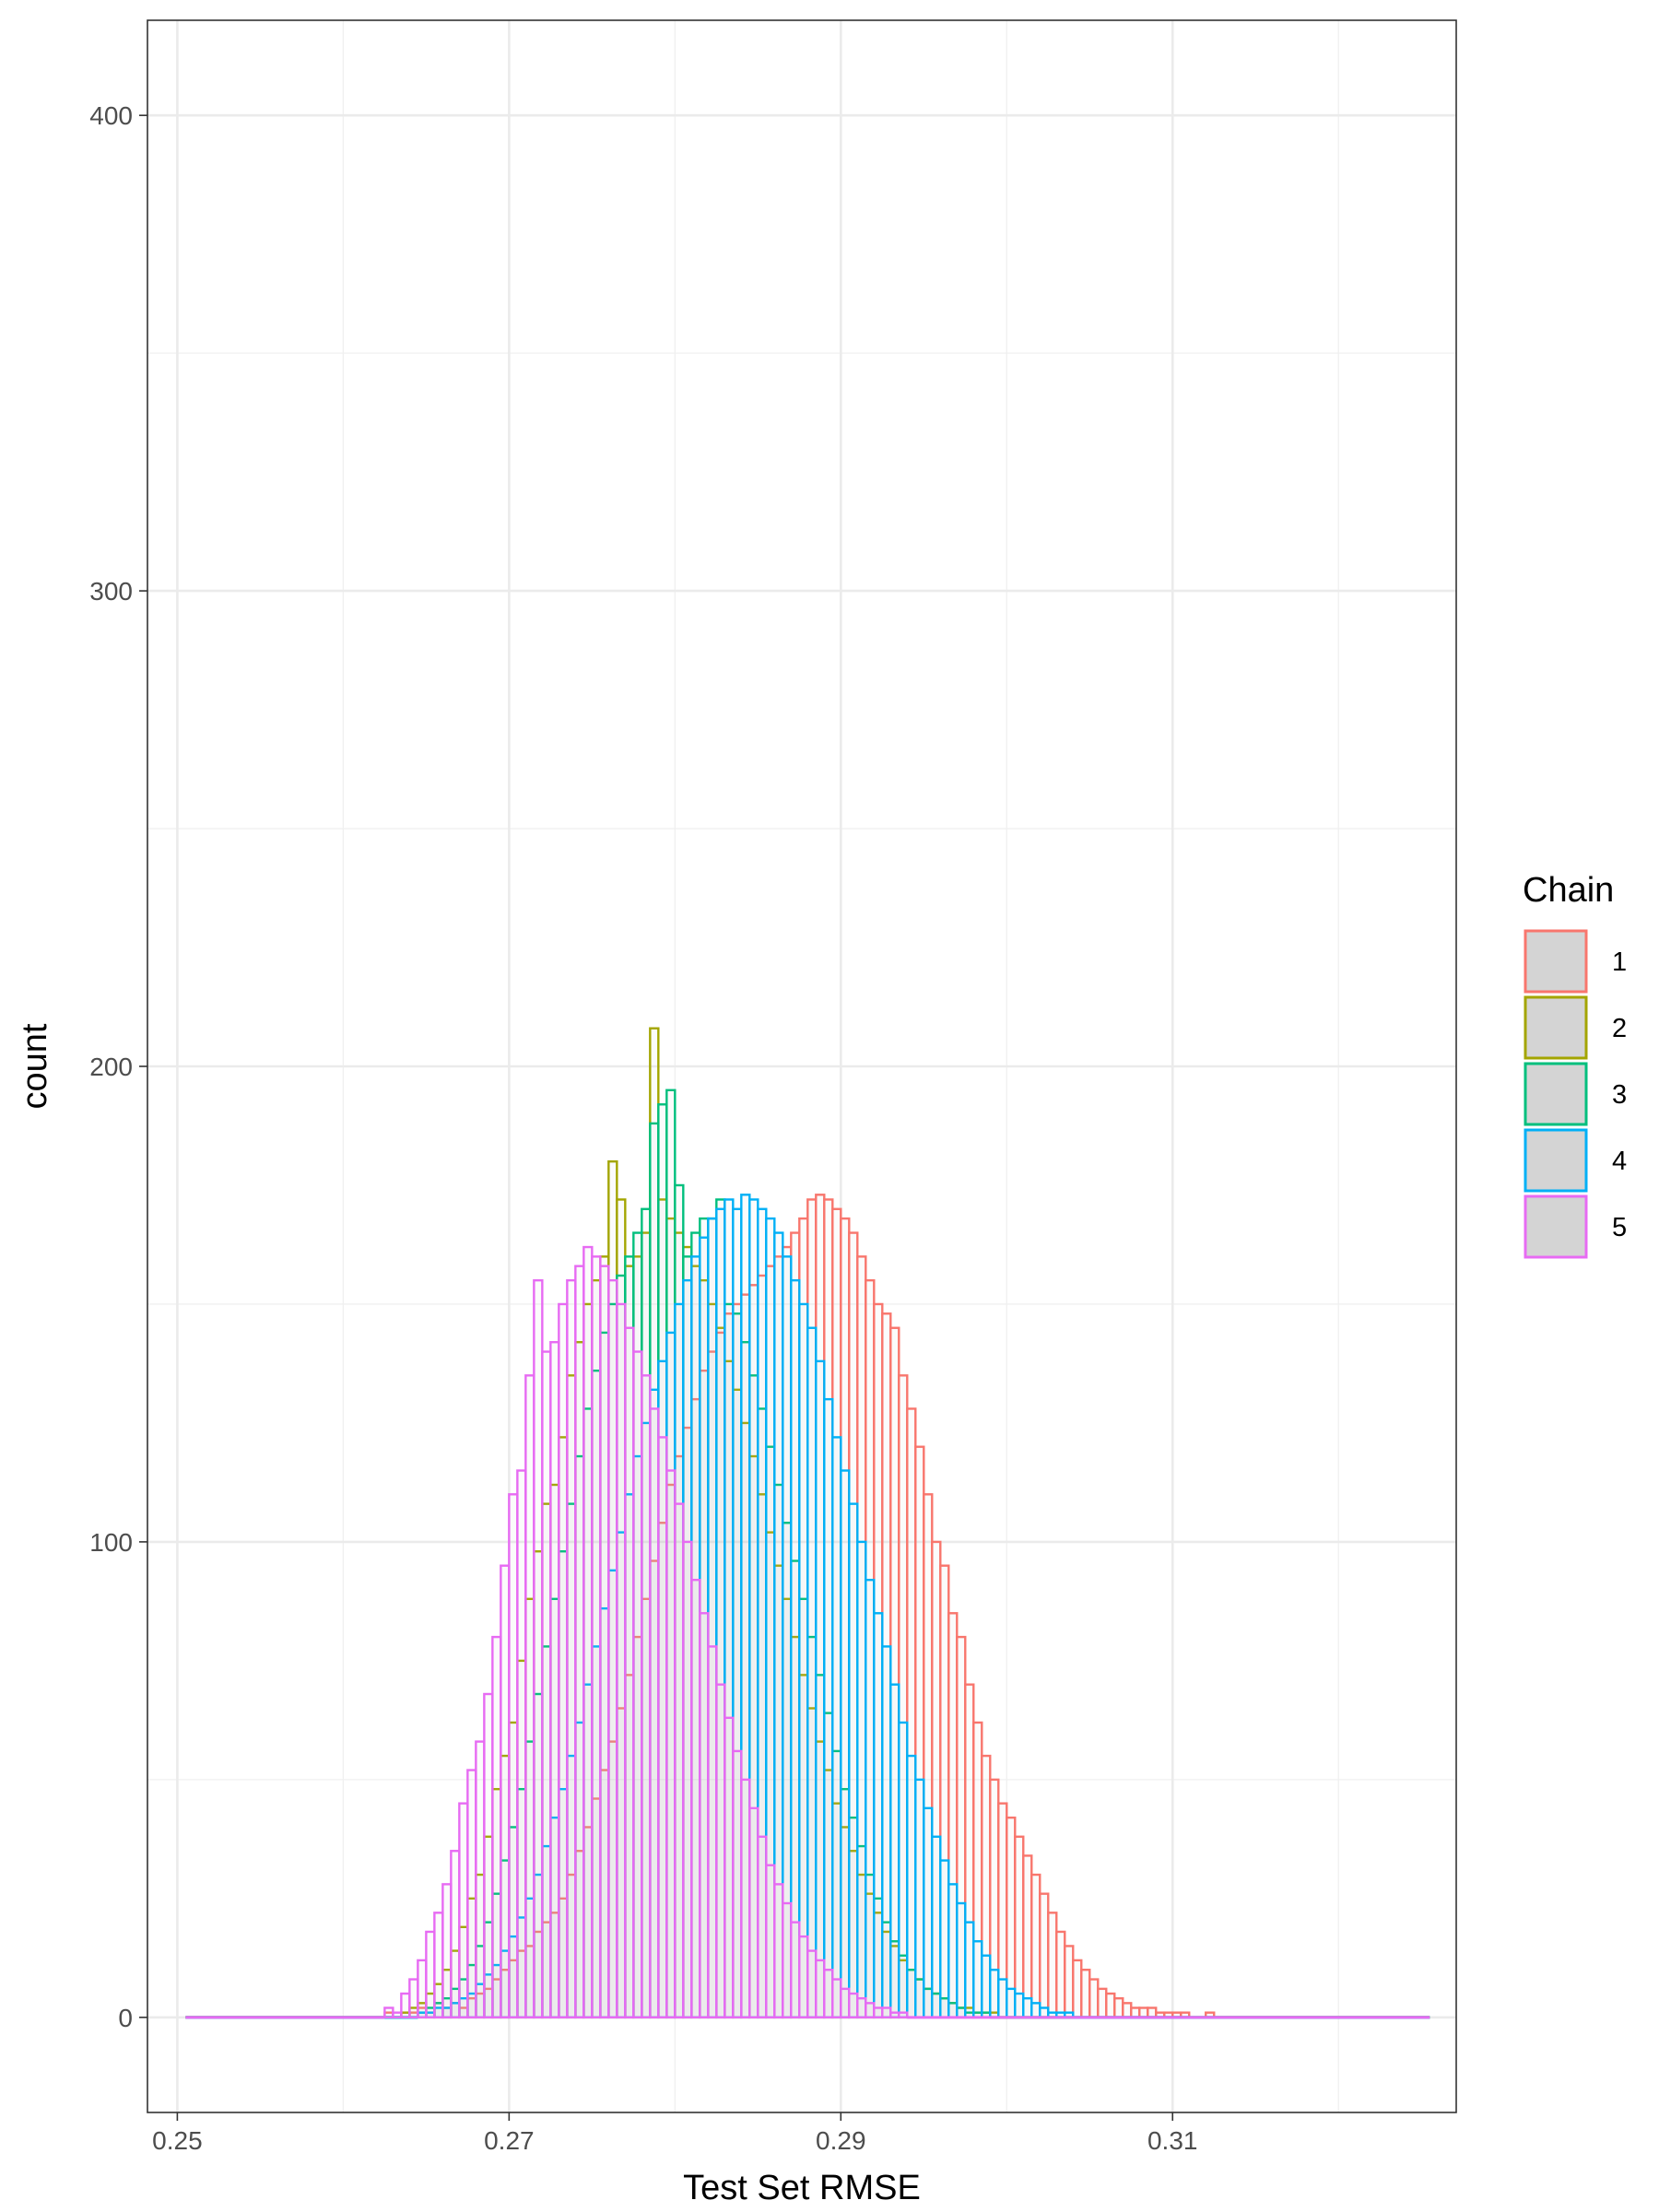  Describe the element at coordinates (111, 591) in the screenshot. I see `y-tick-label: 300` at that location.